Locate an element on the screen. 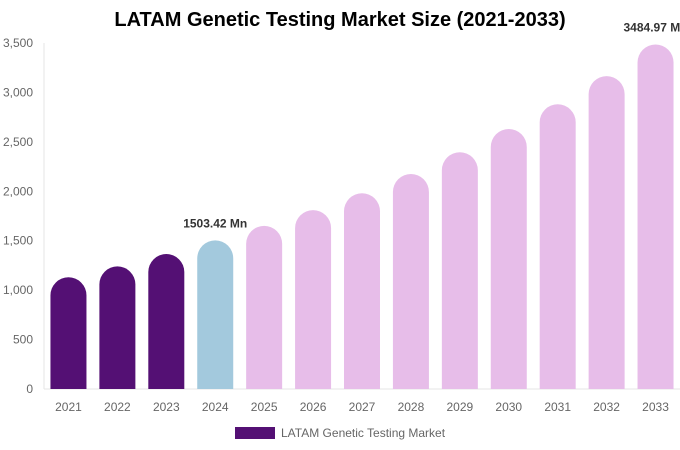  y-tick-label: 3,000 is located at coordinates (18, 92).